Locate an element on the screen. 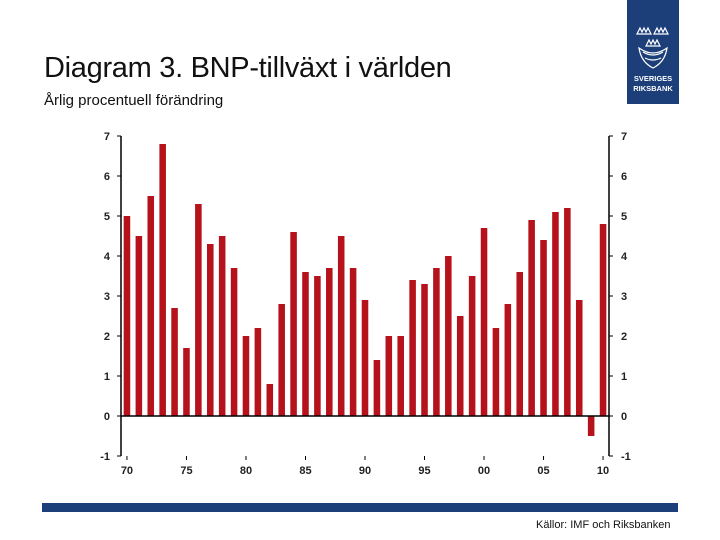 This screenshot has height=540, width=720. y-tick-label-left: 5 is located at coordinates (107, 217).